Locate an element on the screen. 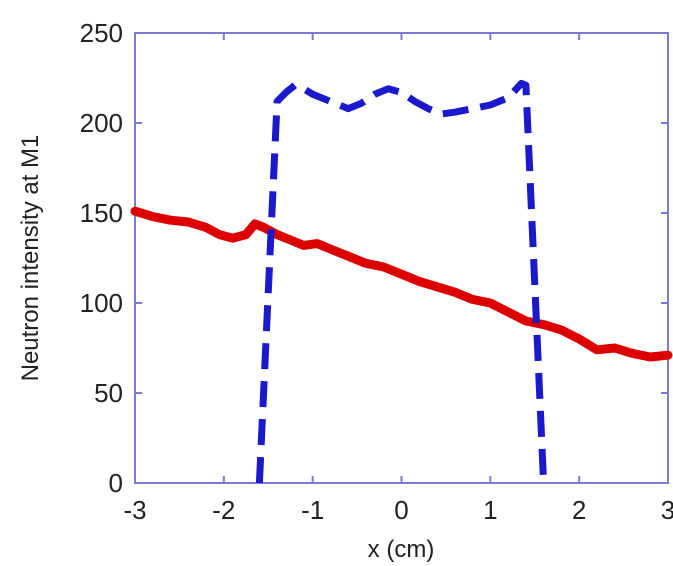 The image size is (673, 566). x-tick-label: 0 is located at coordinates (401, 510).